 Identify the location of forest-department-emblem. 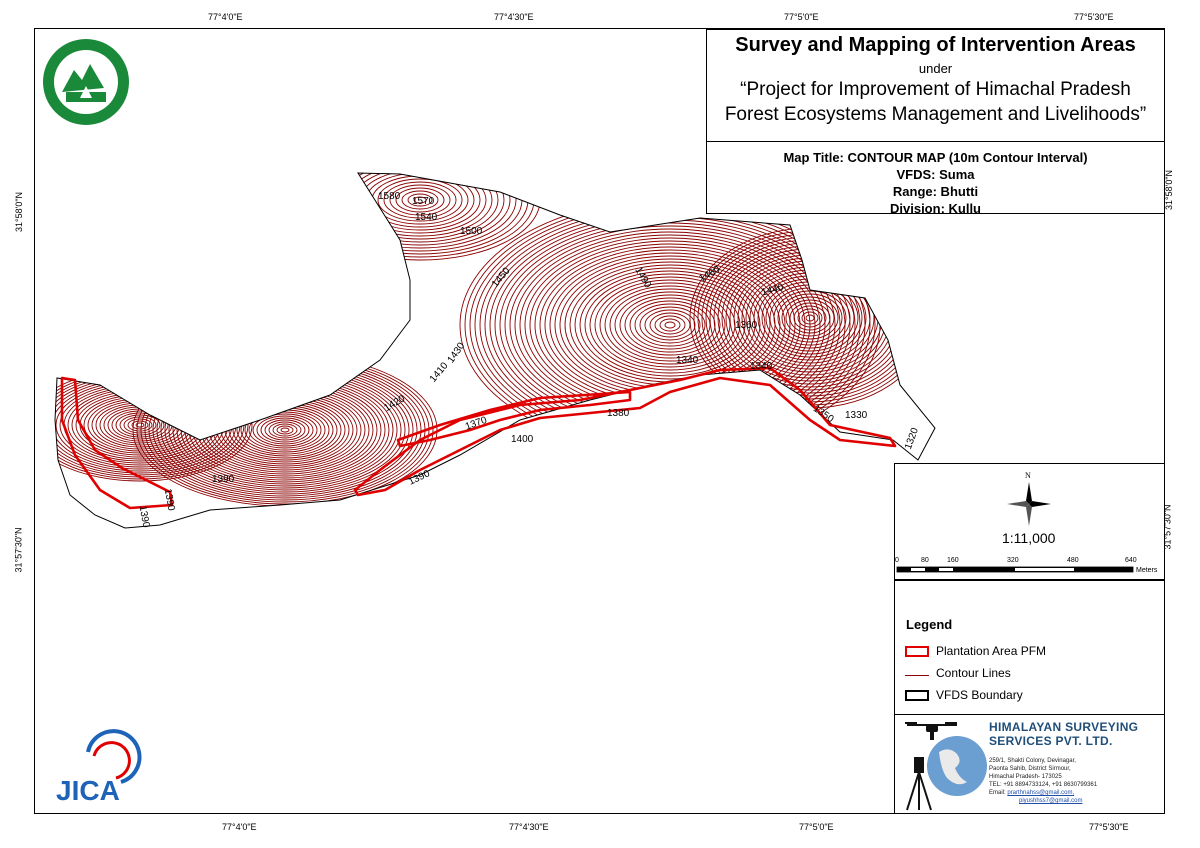
(86, 82).